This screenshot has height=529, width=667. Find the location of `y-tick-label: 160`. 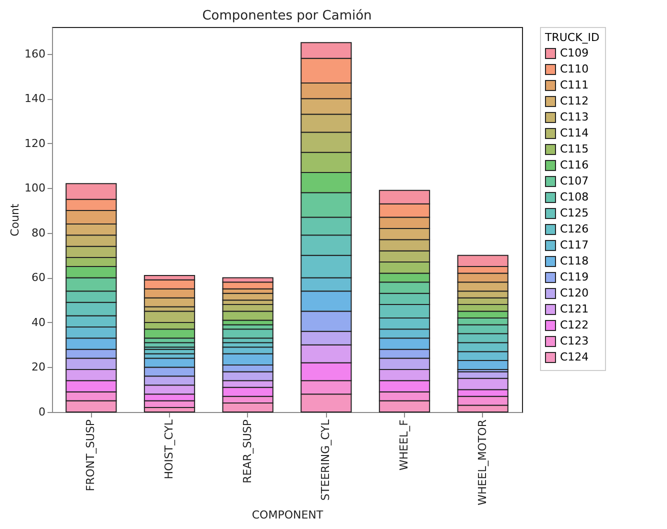

y-tick-label: 160 is located at coordinates (35, 53).